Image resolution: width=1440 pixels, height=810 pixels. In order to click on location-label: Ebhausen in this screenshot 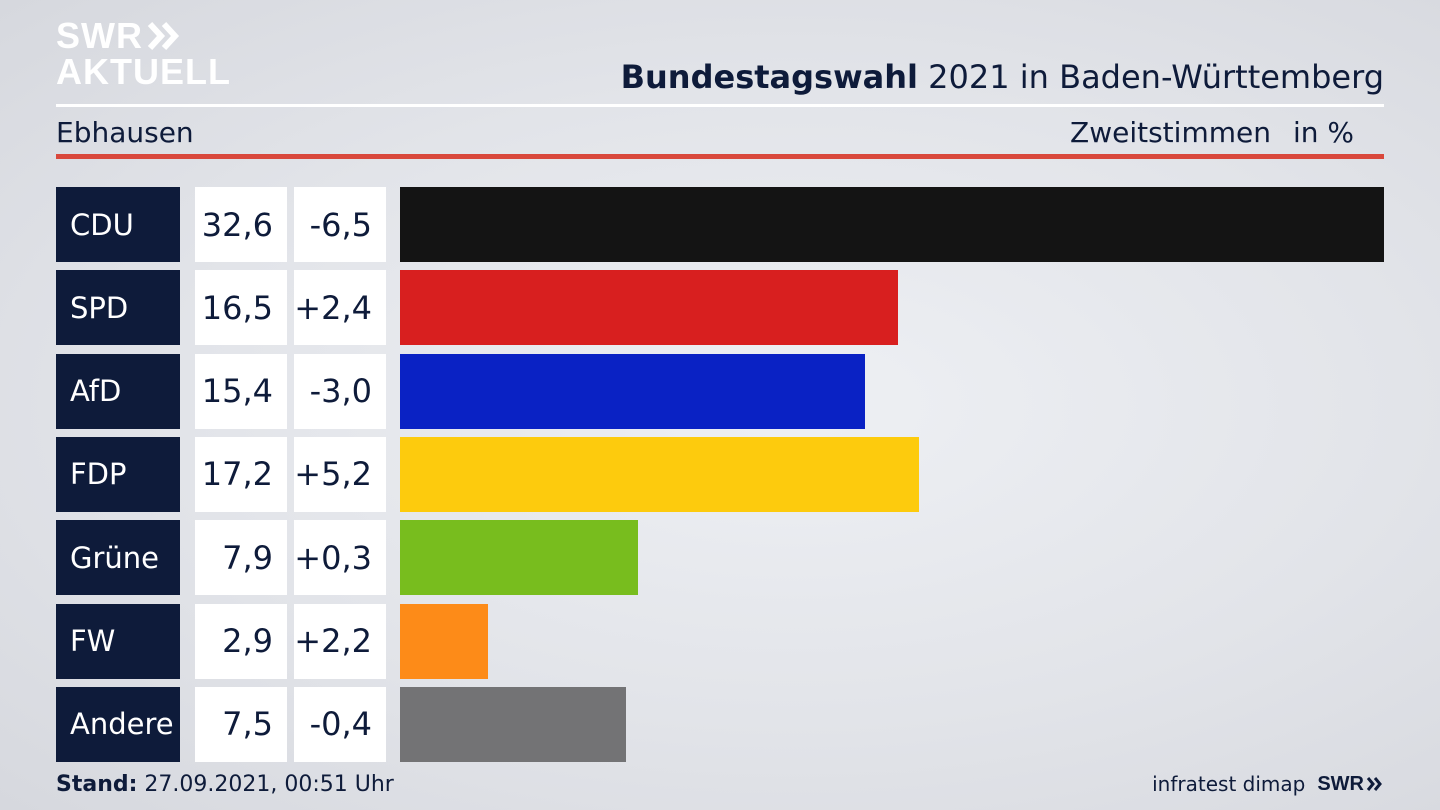, I will do `click(125, 132)`.